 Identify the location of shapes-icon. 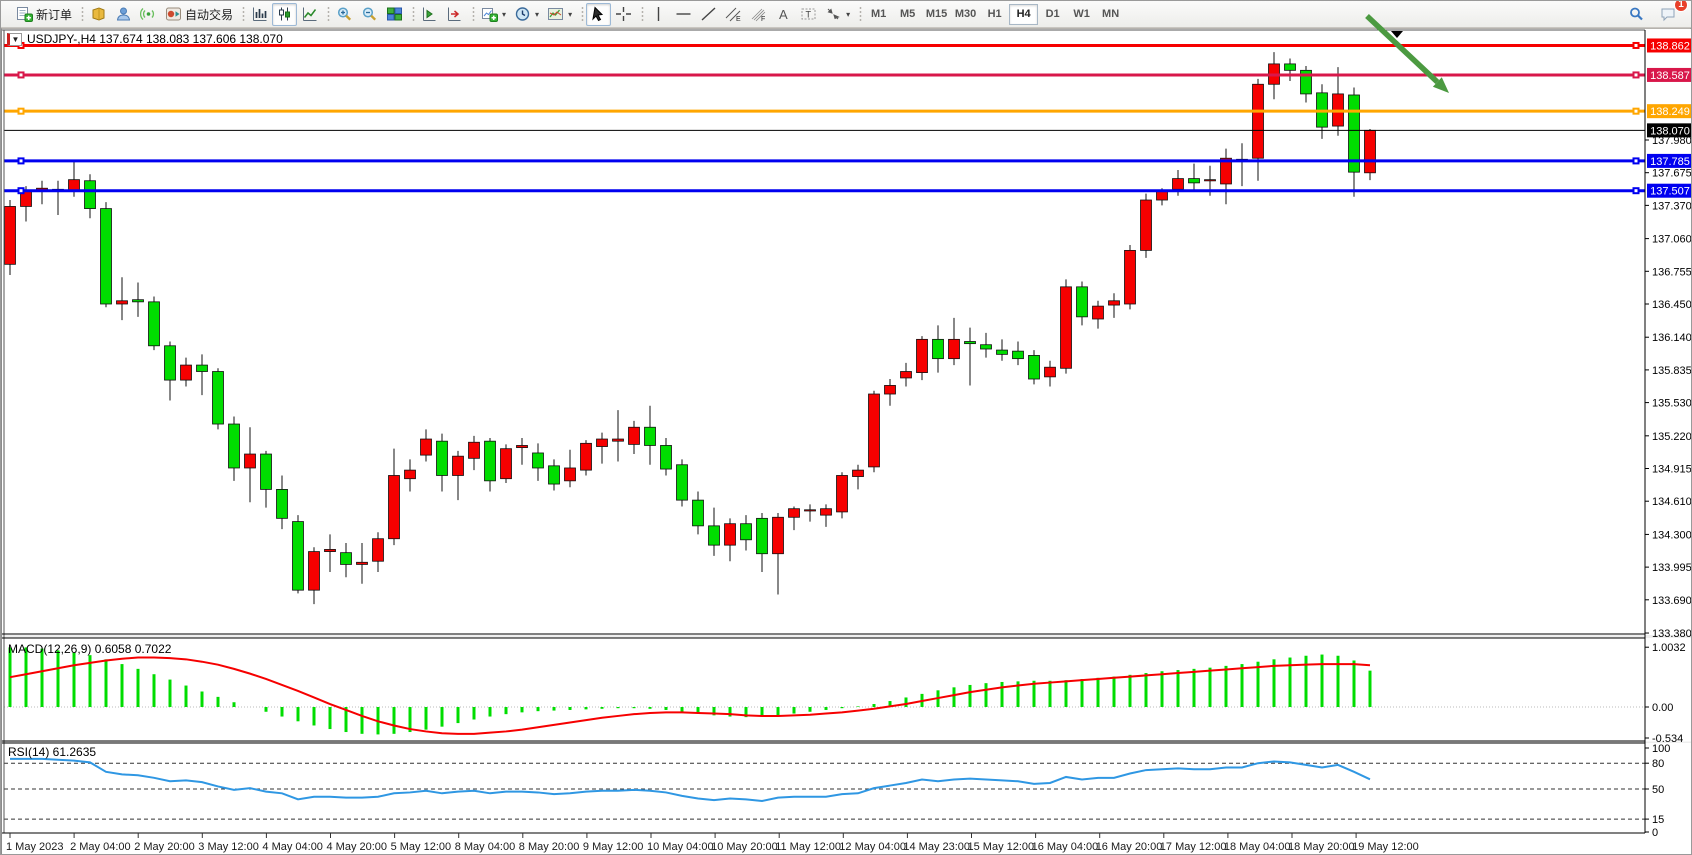
(833, 14).